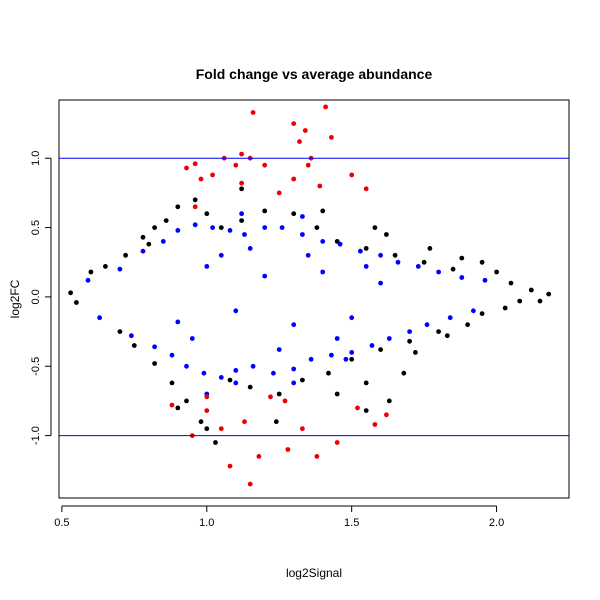 This screenshot has height=600, width=600. Describe the element at coordinates (36, 366) in the screenshot. I see `y-tick-label: -0.5` at that location.